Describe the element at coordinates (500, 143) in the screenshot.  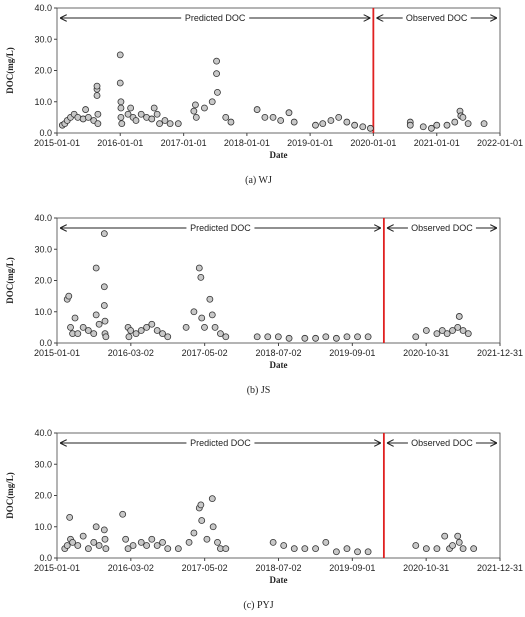
I see `x-tick-label: 2022-01-01` at that location.